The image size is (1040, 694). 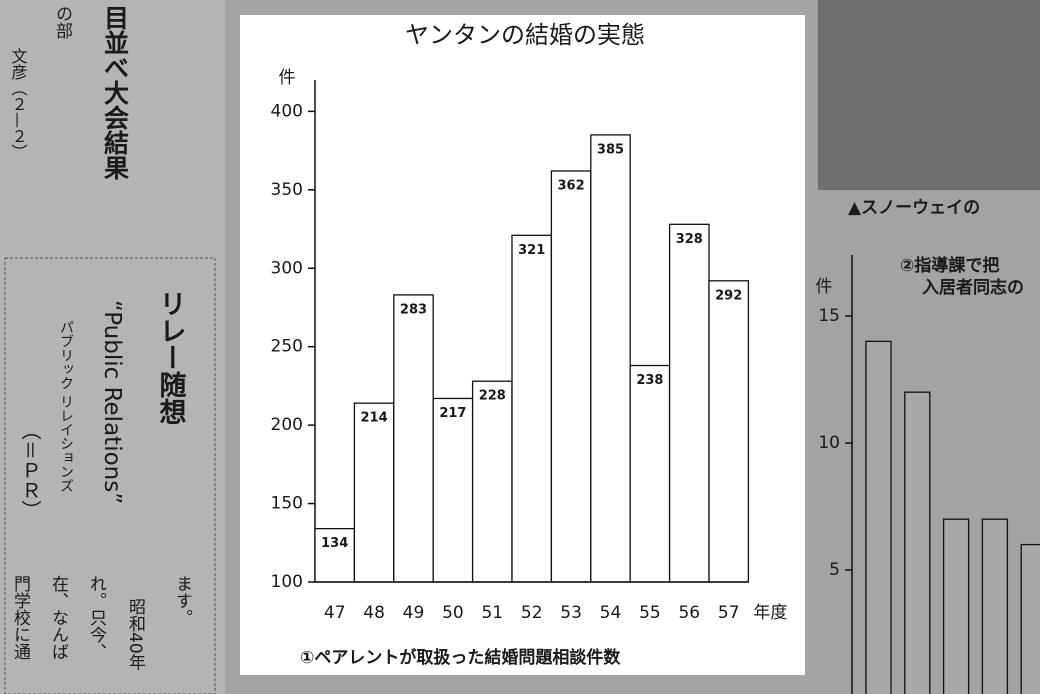 I want to click on column-frame, so click(x=110, y=475).